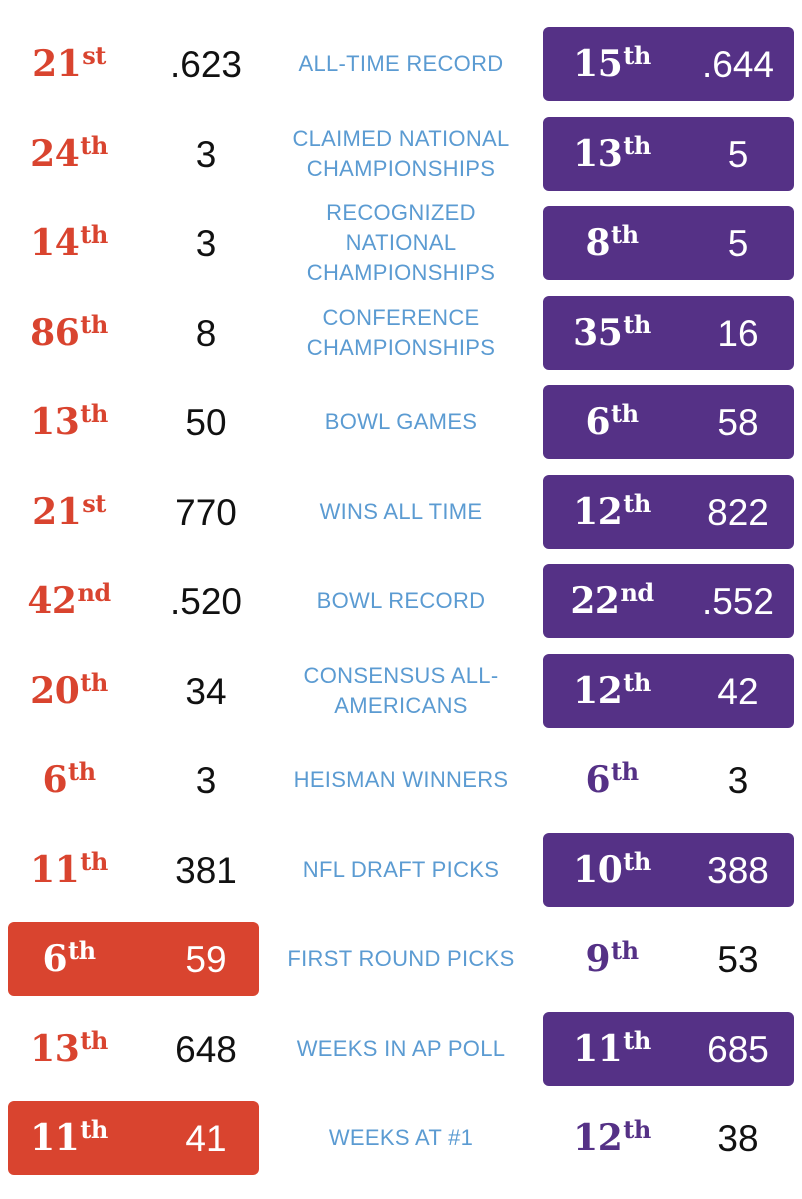 This screenshot has height=1199, width=802. What do you see at coordinates (69, 869) in the screenshot?
I see `left-rank-text: 11th` at bounding box center [69, 869].